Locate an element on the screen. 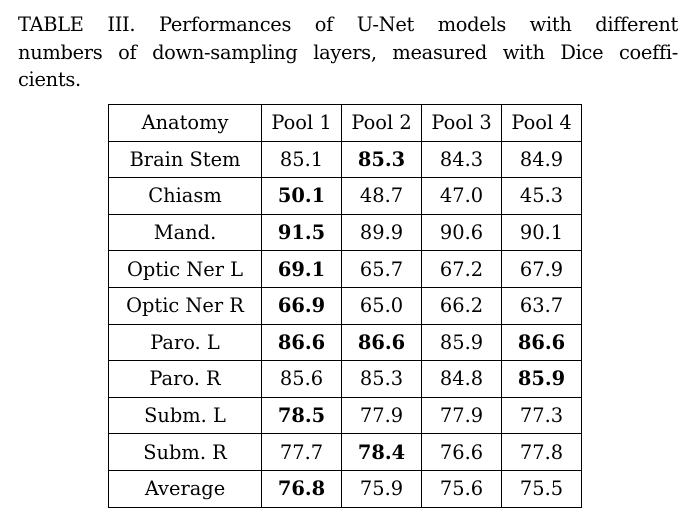 Image resolution: width=688 pixels, height=532 pixels. column-header-pool-2: Pool 2 is located at coordinates (381, 123).